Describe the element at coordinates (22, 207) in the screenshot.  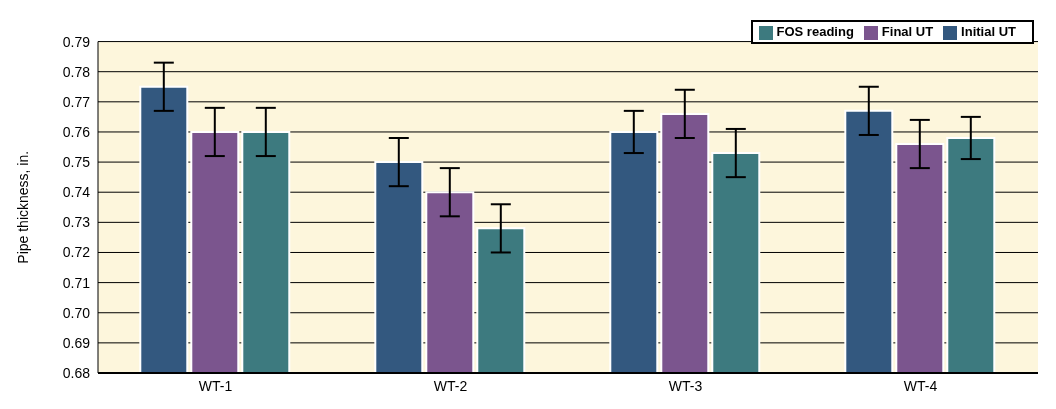
I see `y-axis-title: Pipe thickness, in.` at that location.